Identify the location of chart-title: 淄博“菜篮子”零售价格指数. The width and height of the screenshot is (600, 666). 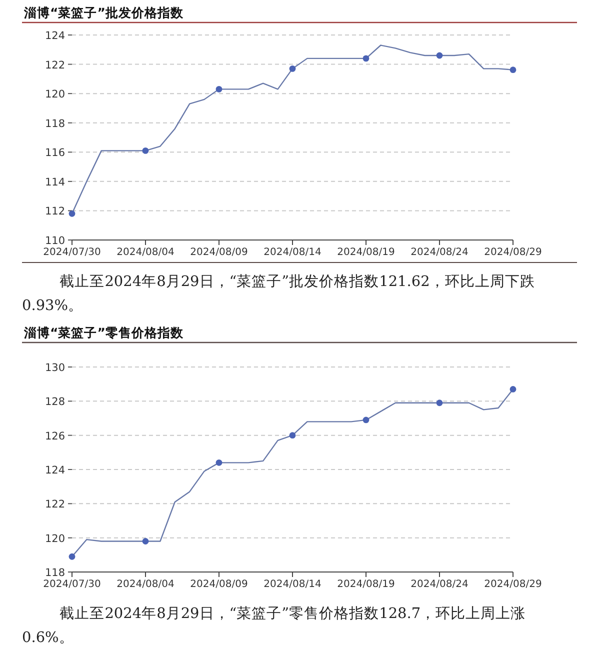
(103, 332).